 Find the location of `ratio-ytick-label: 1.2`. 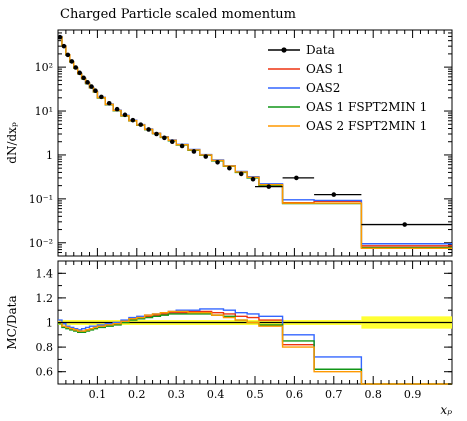

ratio-ytick-label: 1.2 is located at coordinates (45, 298).